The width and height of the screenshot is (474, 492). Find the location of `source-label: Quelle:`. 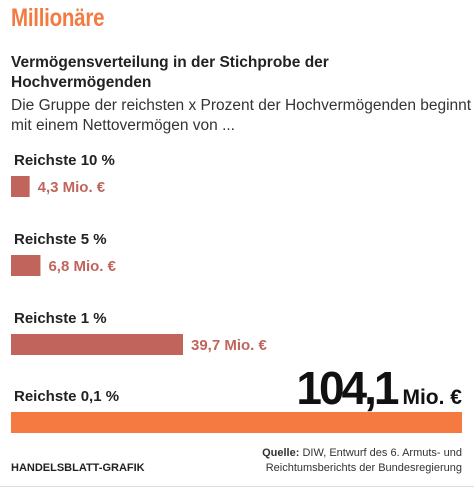

source-label: Quelle: is located at coordinates (281, 453).